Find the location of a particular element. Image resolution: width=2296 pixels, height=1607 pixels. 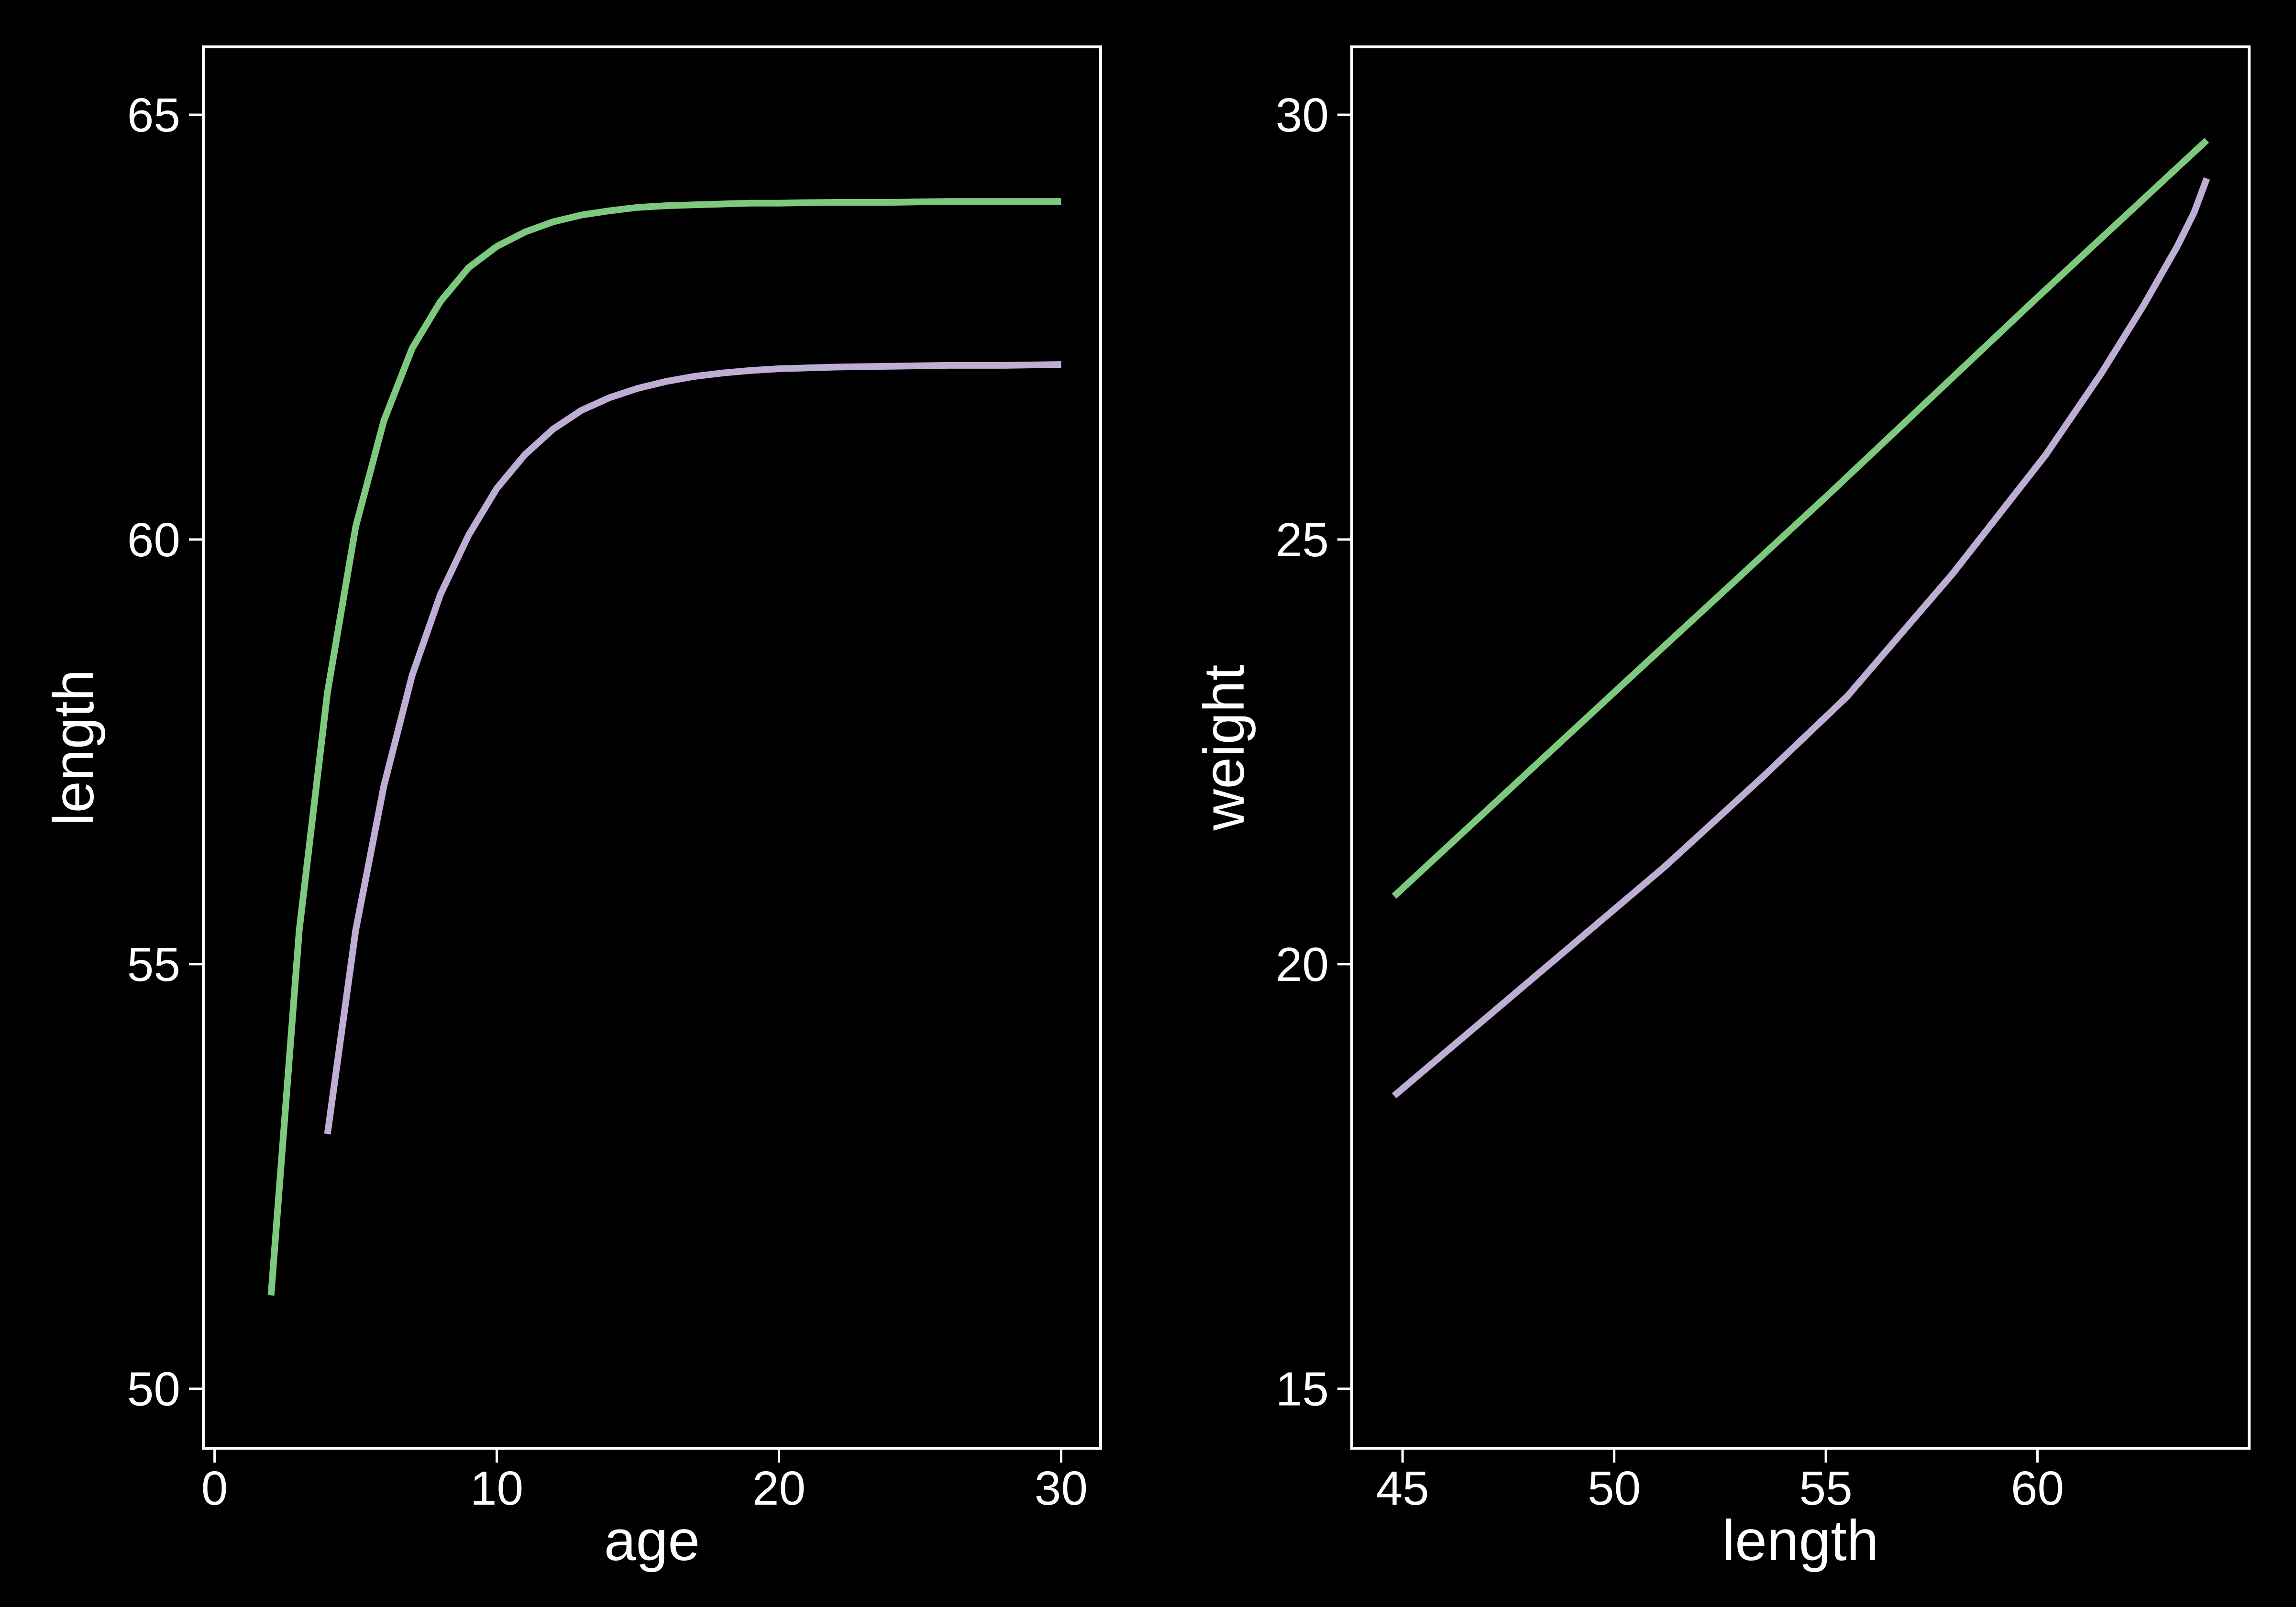

y-axis-label: weight is located at coordinates (1224, 748).